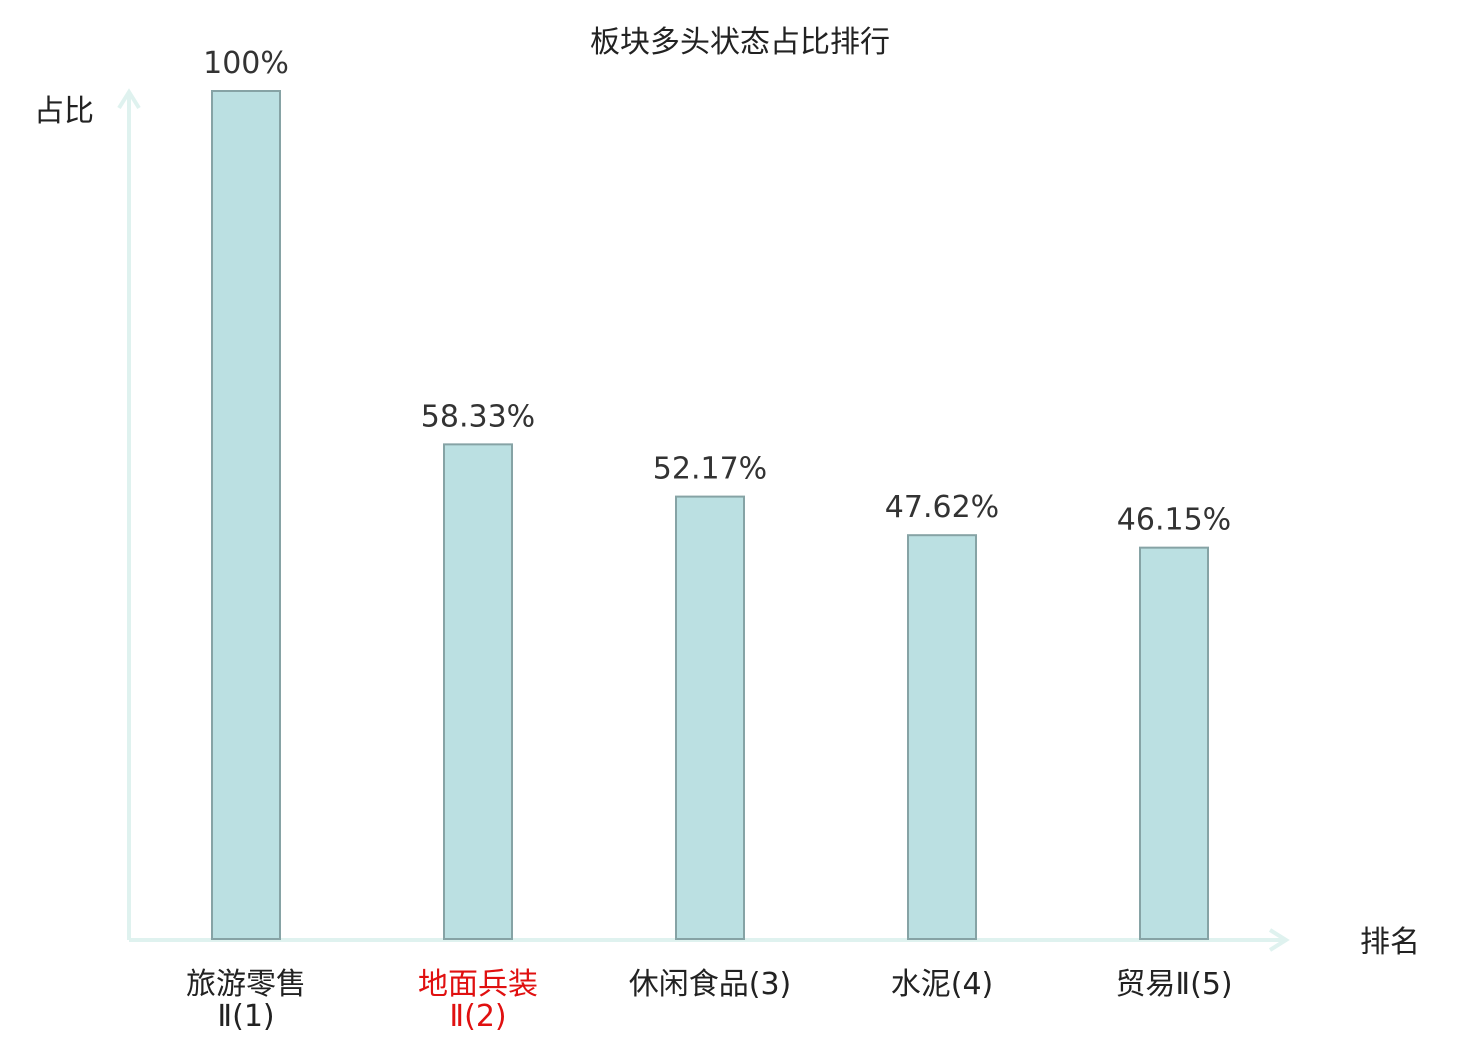  Describe the element at coordinates (129, 99) in the screenshot. I see `y-axis-arrow-icon` at that location.